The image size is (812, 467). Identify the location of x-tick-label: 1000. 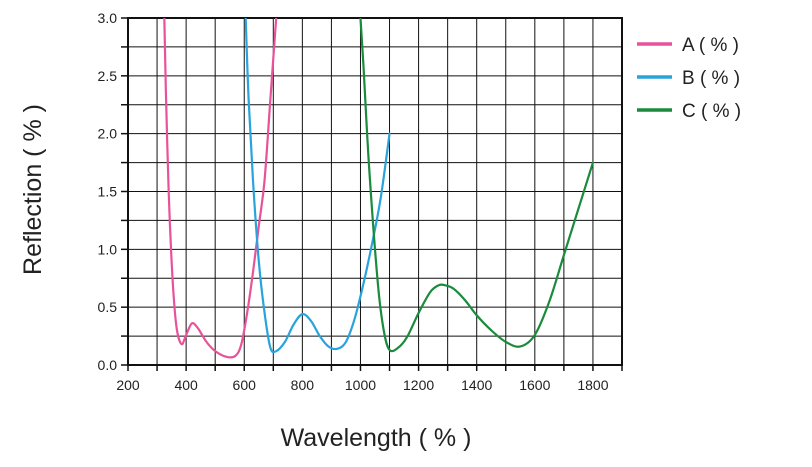
(360, 385).